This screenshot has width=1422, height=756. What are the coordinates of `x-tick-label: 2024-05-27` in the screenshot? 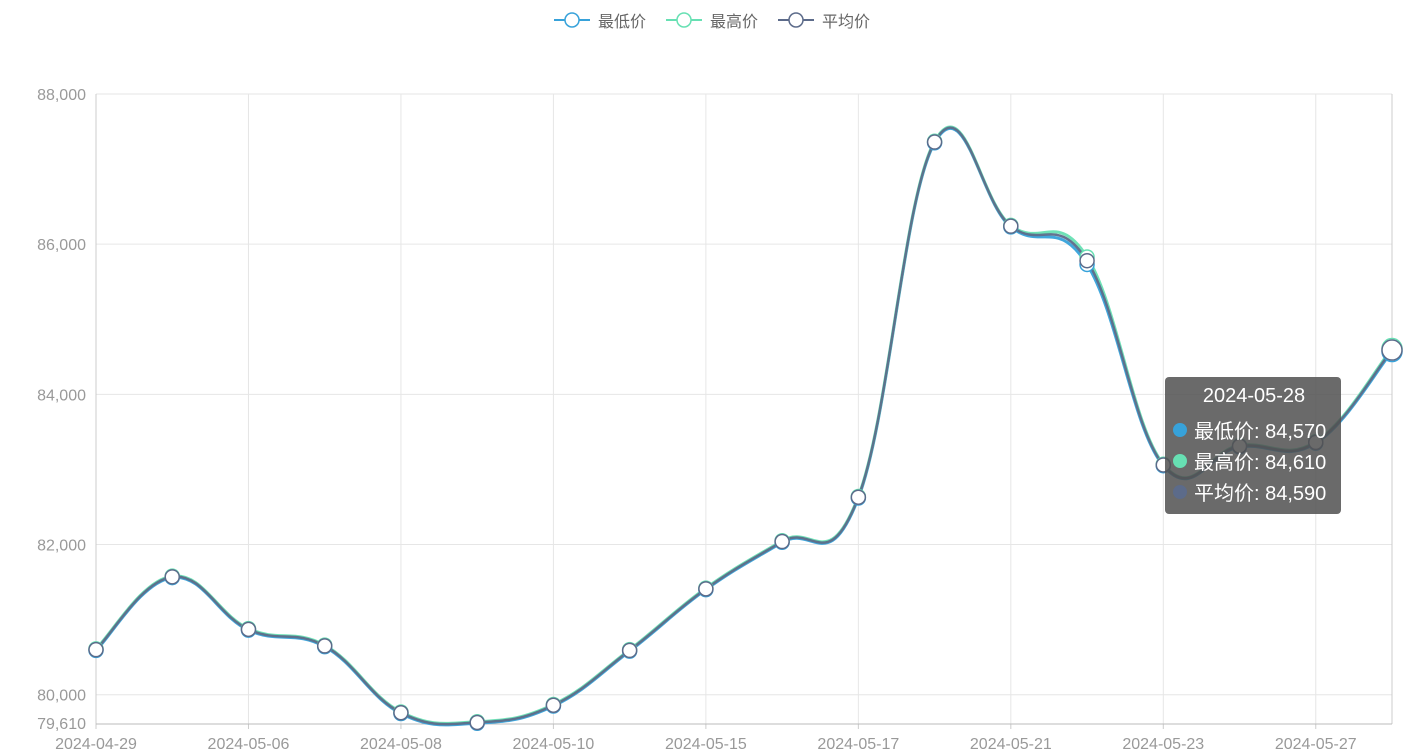 It's located at (1316, 744).